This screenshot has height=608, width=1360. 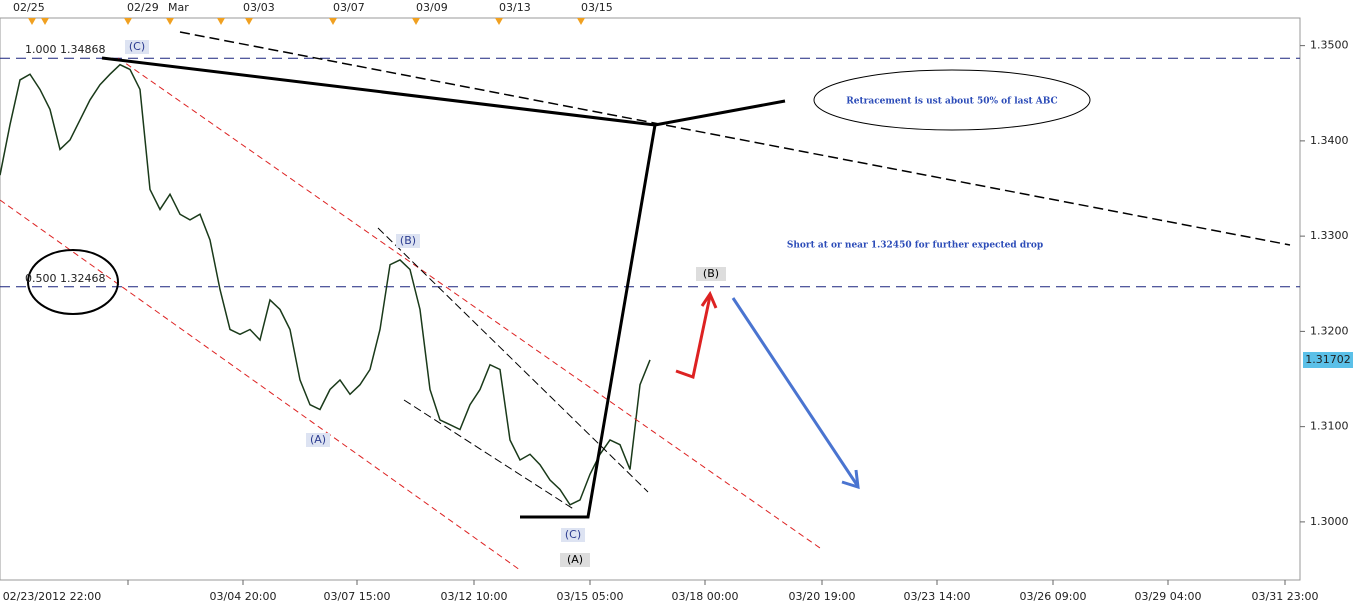 I want to click on x-tick-label: 03/31 23:00, so click(x=1285, y=596).